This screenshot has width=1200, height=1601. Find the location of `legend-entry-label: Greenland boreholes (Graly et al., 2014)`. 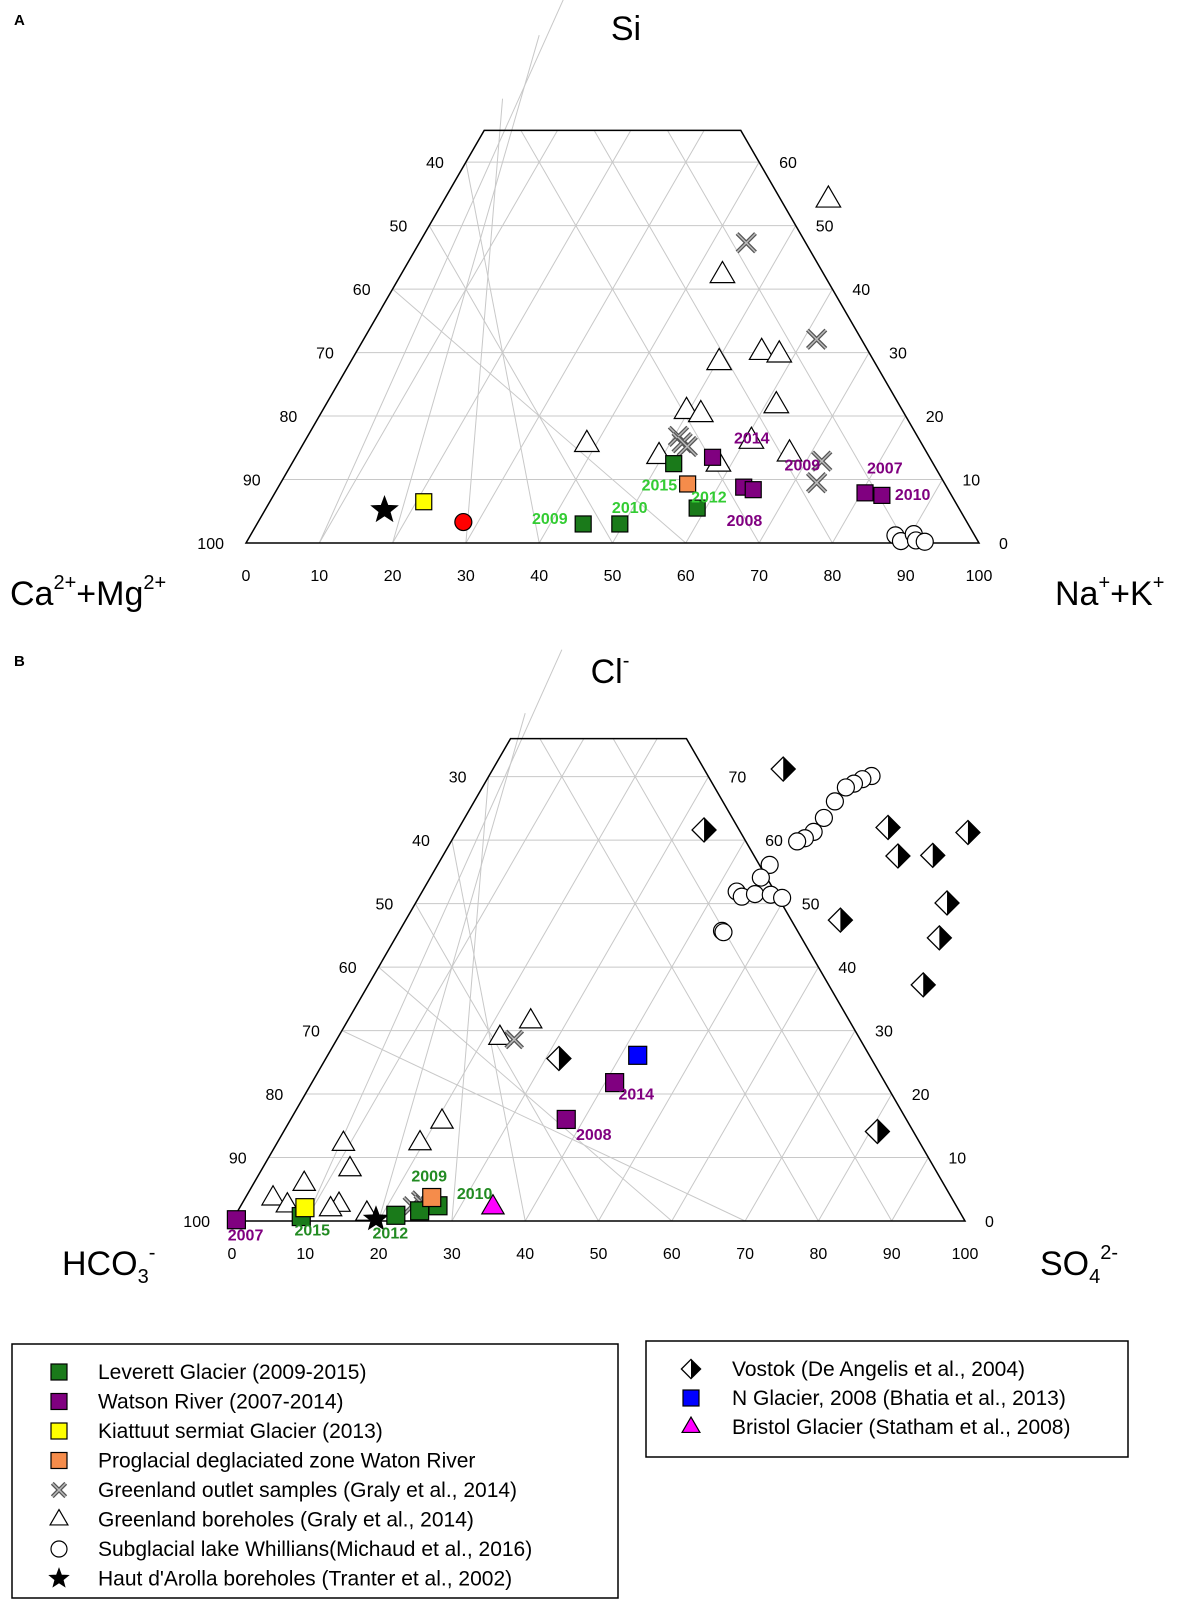

legend-entry-label: Greenland boreholes (Graly et al., 2014) is located at coordinates (286, 1520).